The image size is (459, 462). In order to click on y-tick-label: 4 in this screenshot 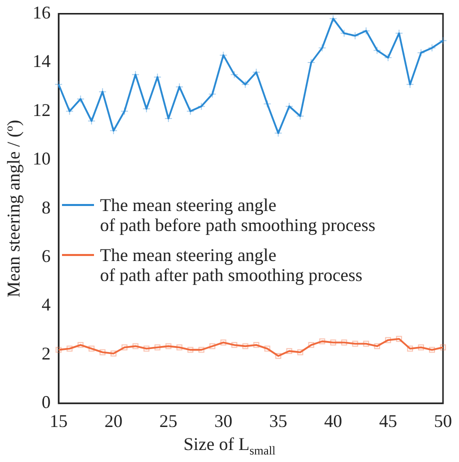, I will do `click(46, 304)`.